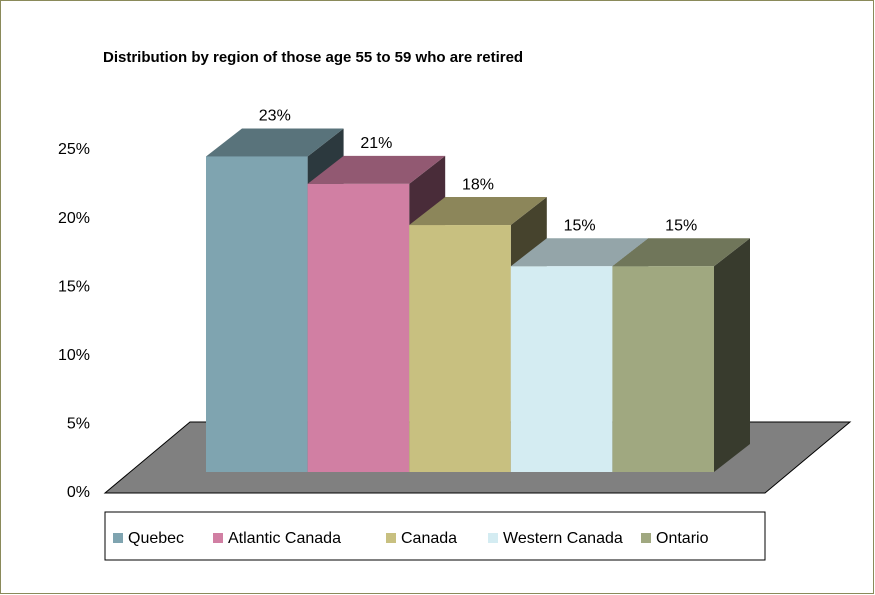  What do you see at coordinates (74, 286) in the screenshot?
I see `y-tick-label: 15%` at bounding box center [74, 286].